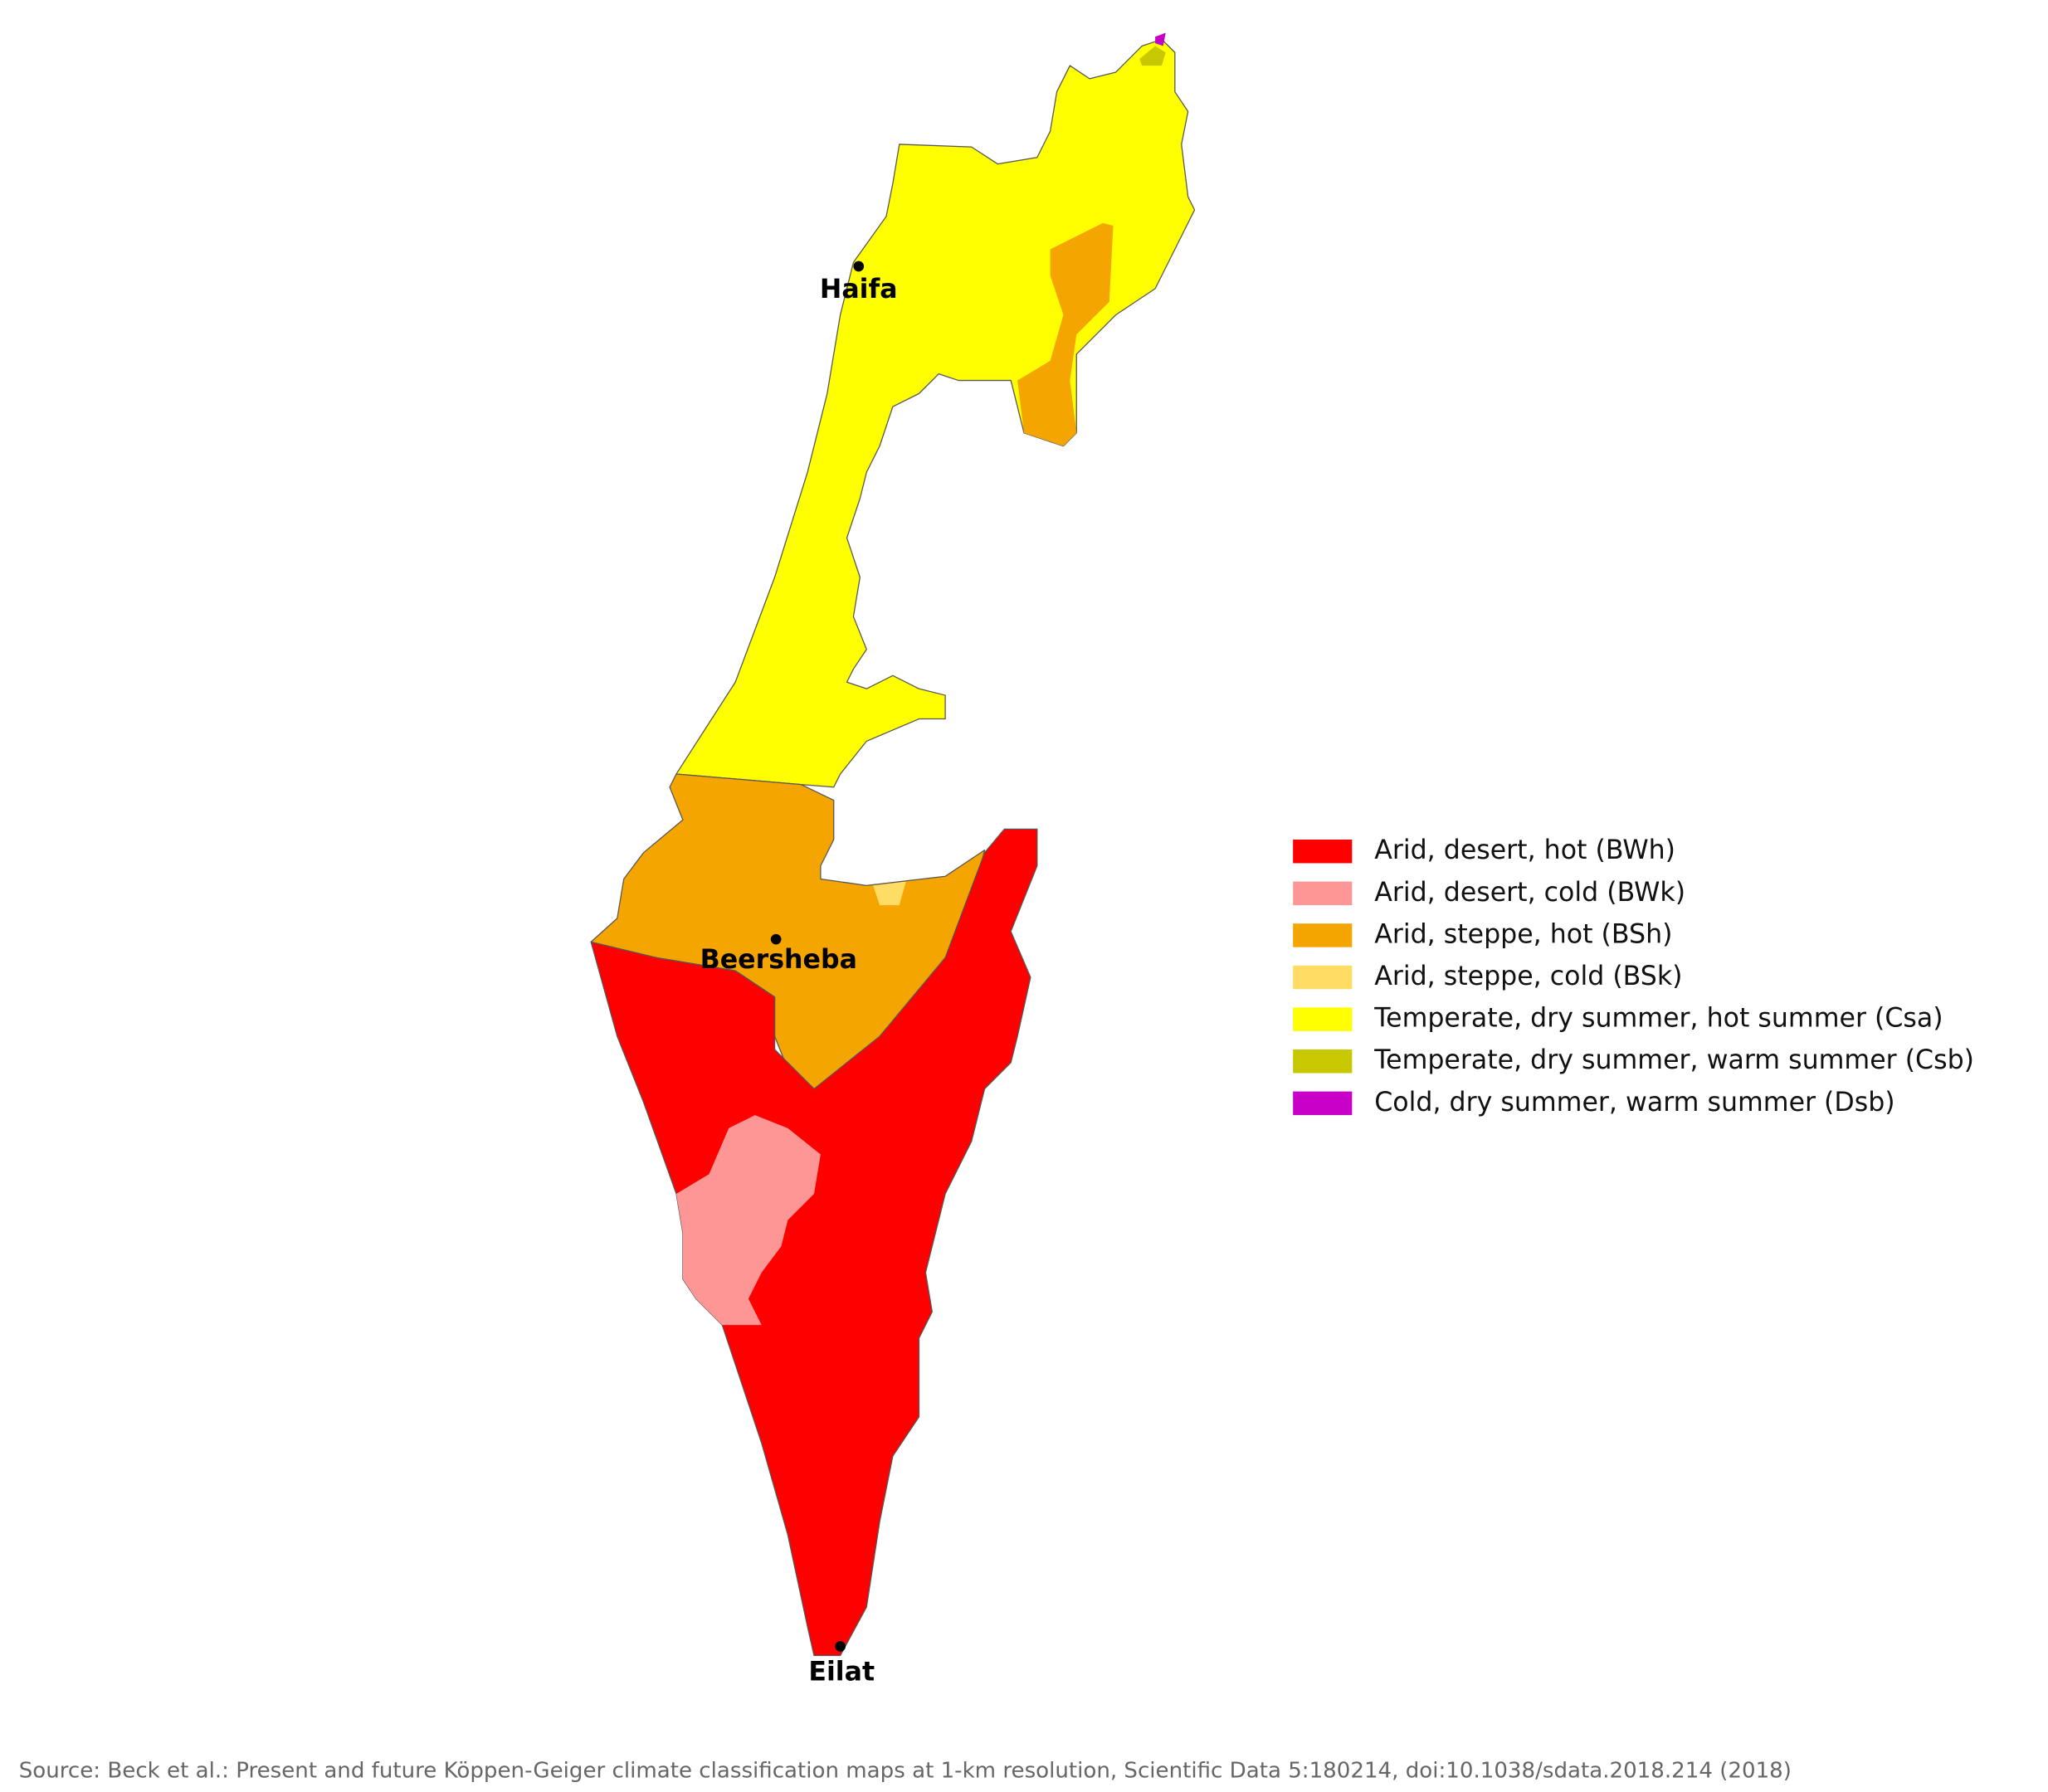  What do you see at coordinates (935, 413) in the screenshot?
I see `region-csa` at bounding box center [935, 413].